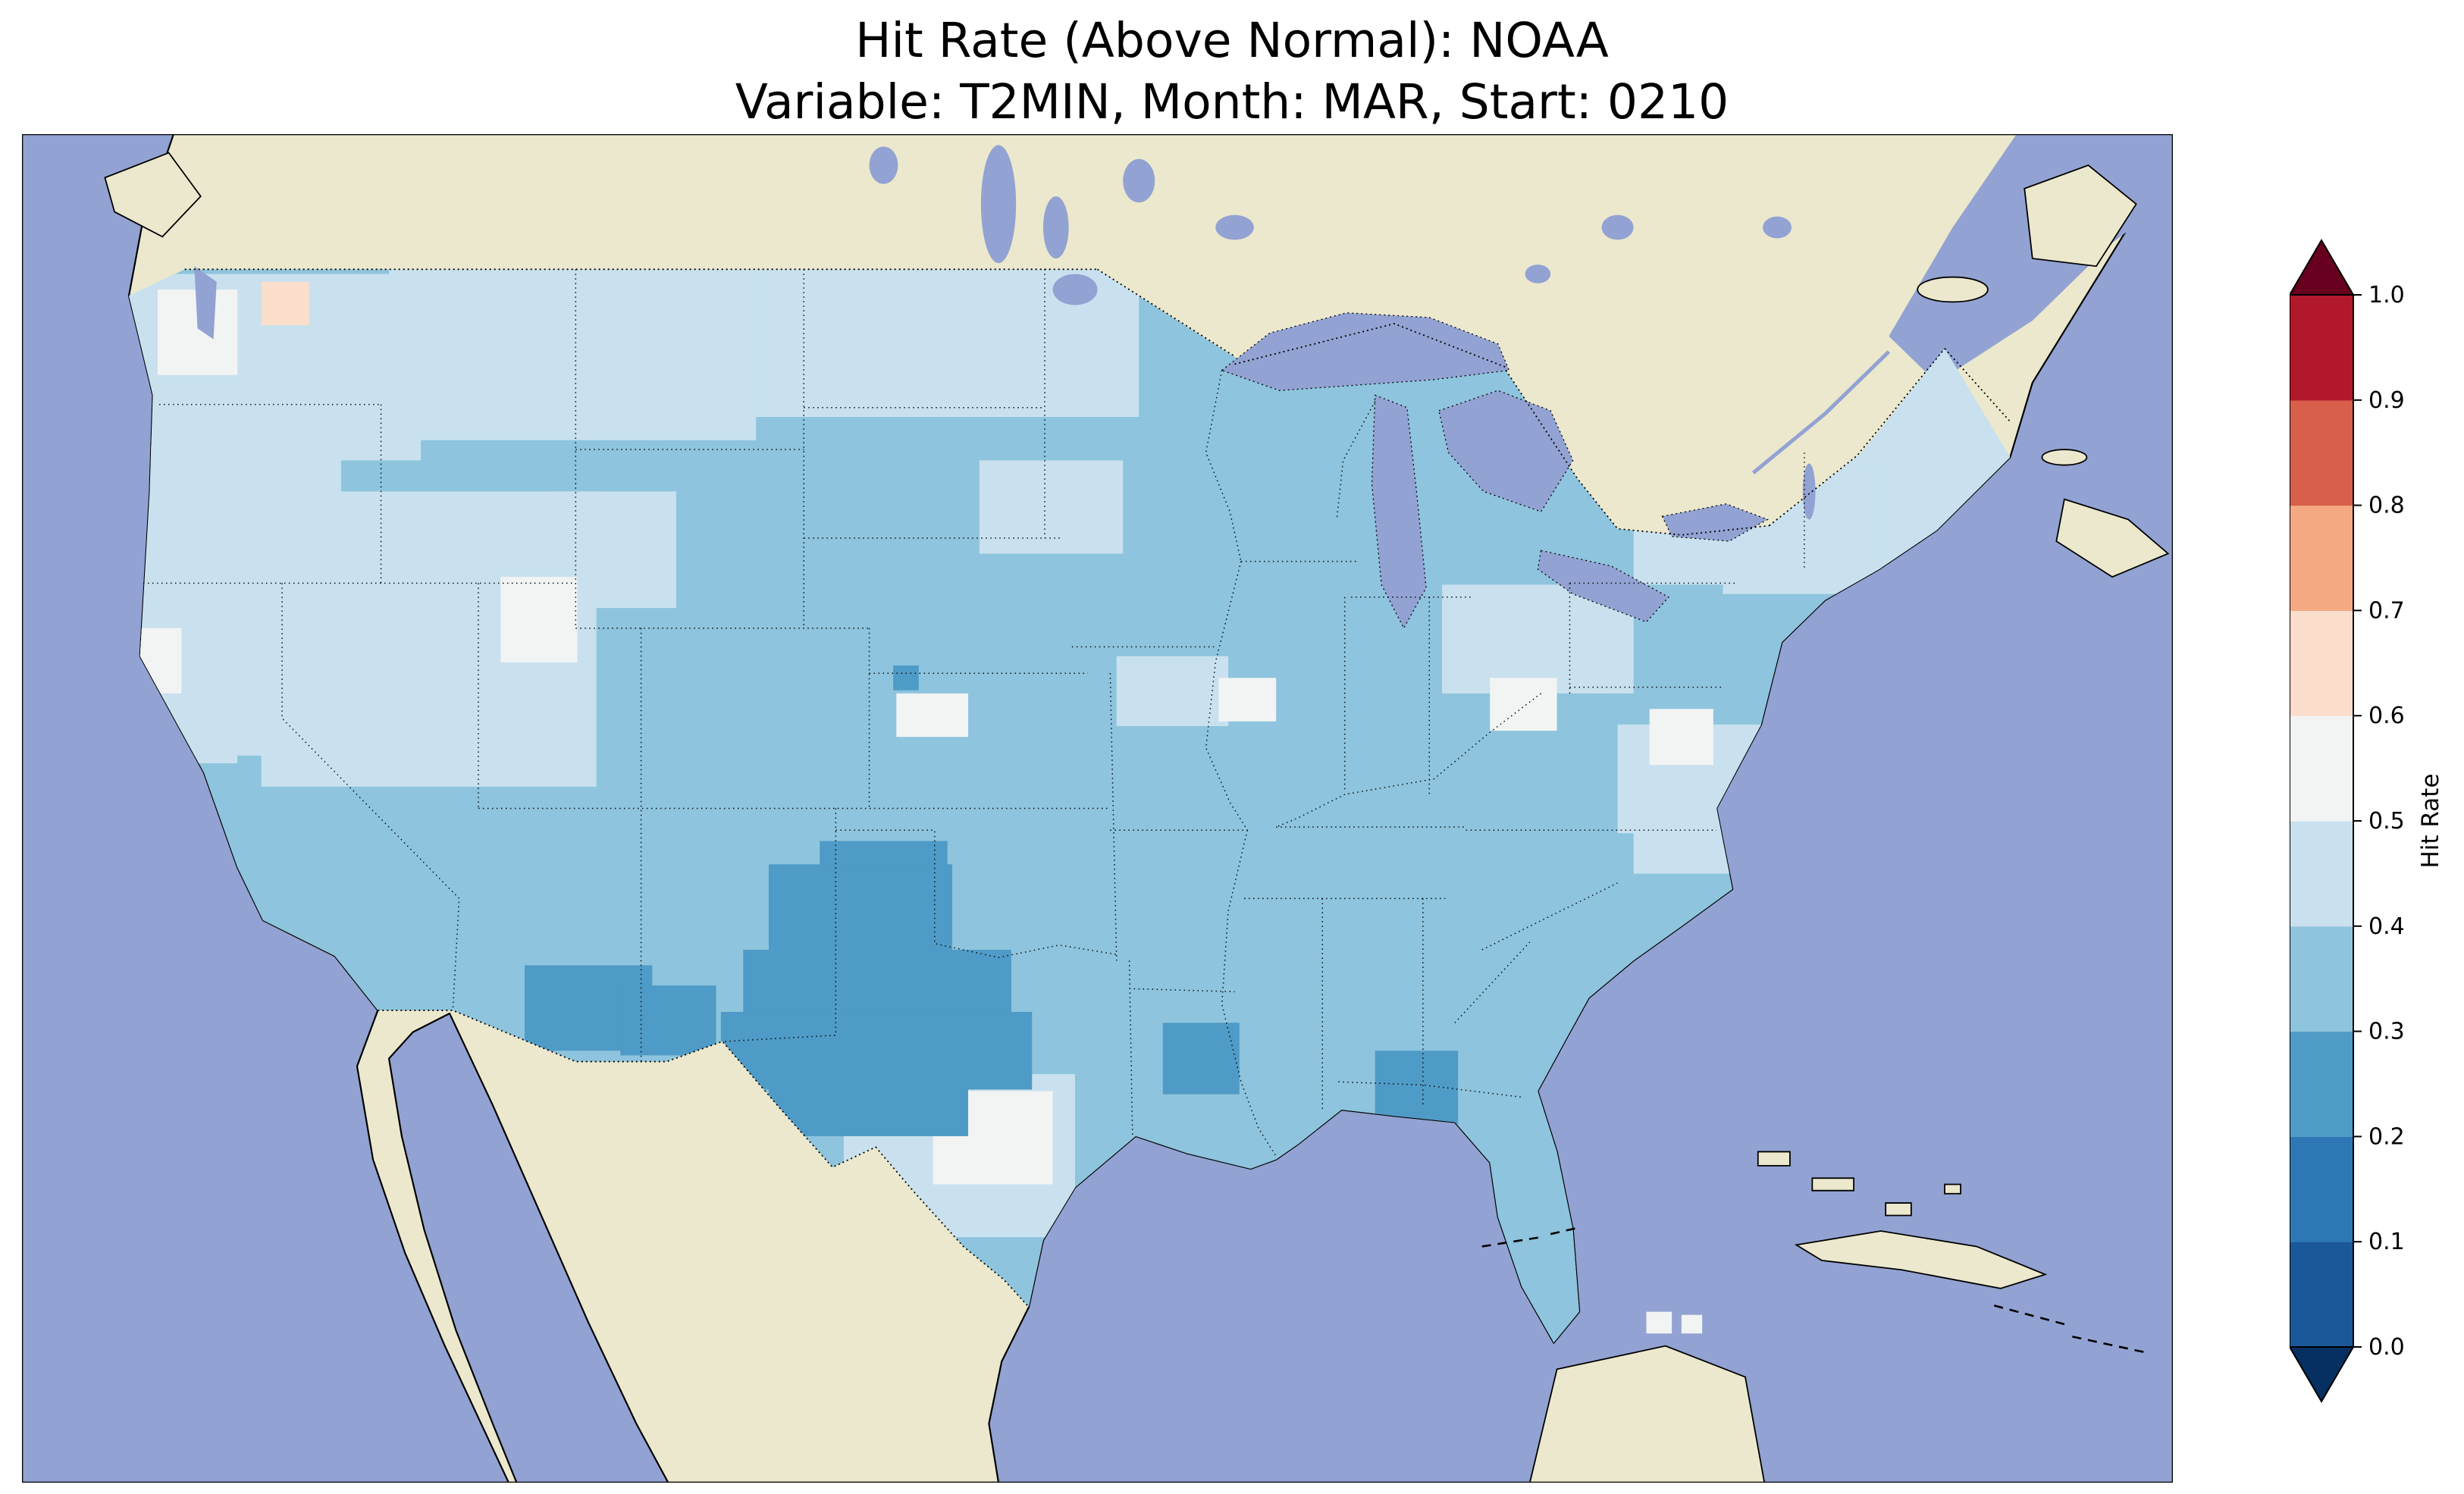  Describe the element at coordinates (2387, 1136) in the screenshot. I see `colorbar-tick-label: 0.2` at that location.